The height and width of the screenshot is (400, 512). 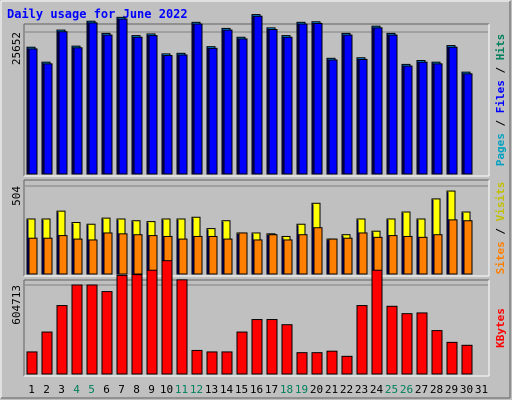 What do you see at coordinates (241, 389) in the screenshot?
I see `x-tick-label-15: 15` at bounding box center [241, 389].